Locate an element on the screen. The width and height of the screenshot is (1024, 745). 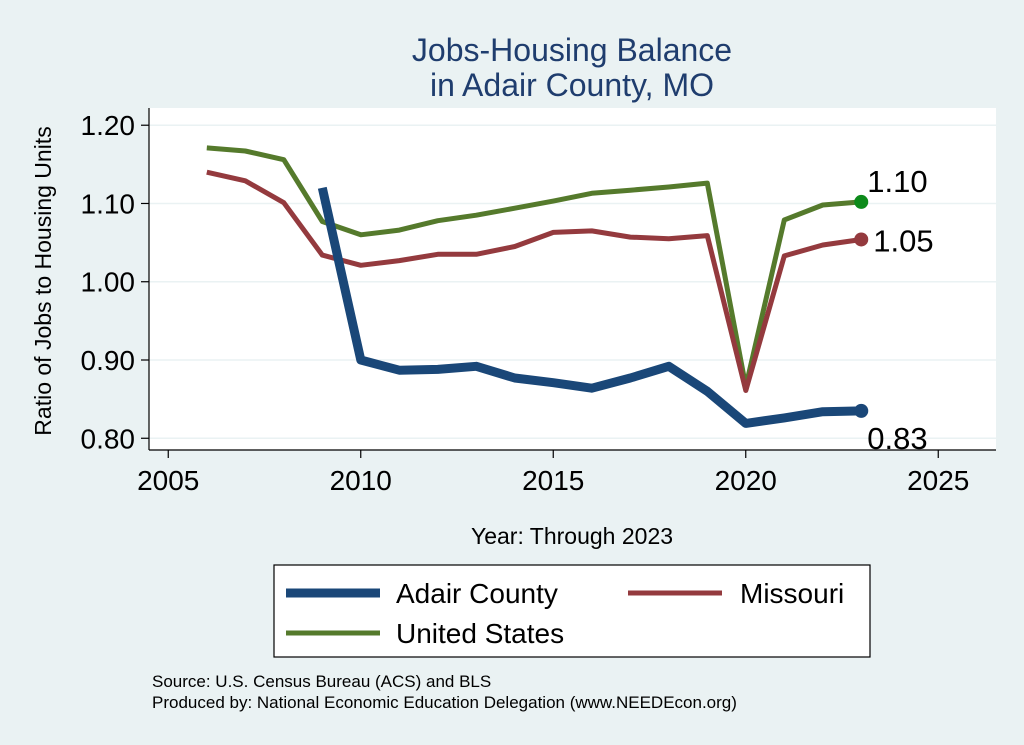
end-marker-adair-county is located at coordinates (861, 410).